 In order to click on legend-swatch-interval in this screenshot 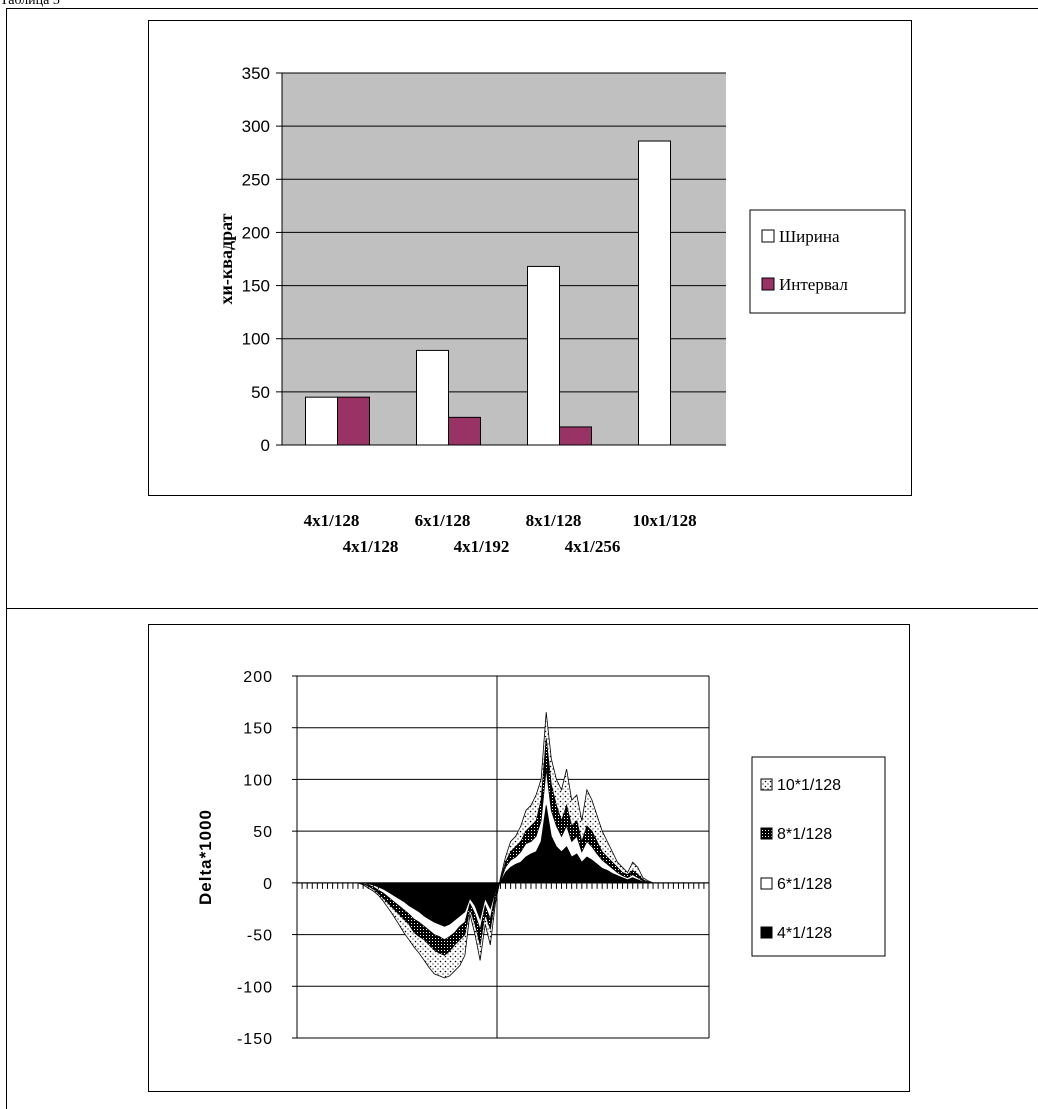, I will do `click(768, 284)`.